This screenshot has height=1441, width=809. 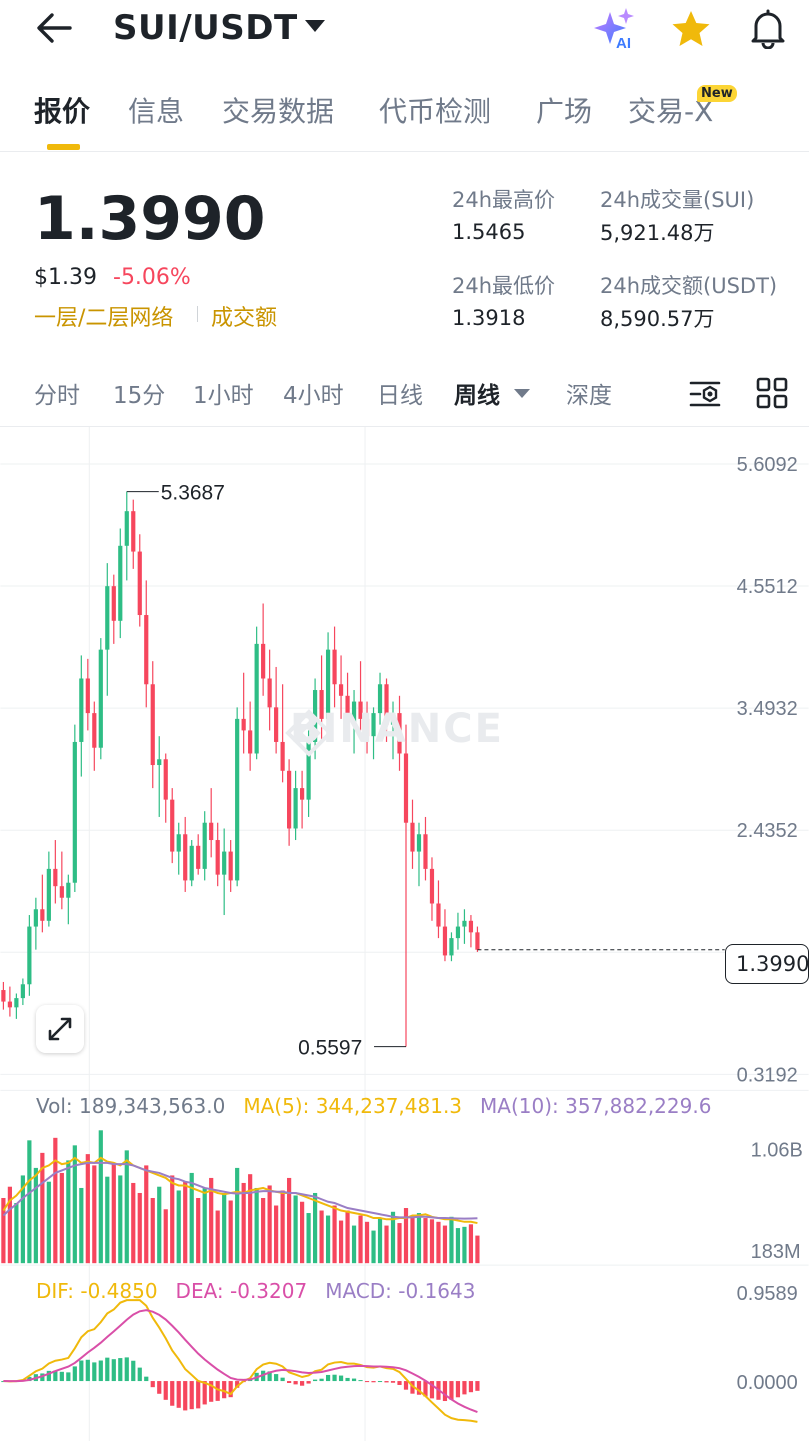 I want to click on interval-depth: 深度, so click(x=589, y=396).